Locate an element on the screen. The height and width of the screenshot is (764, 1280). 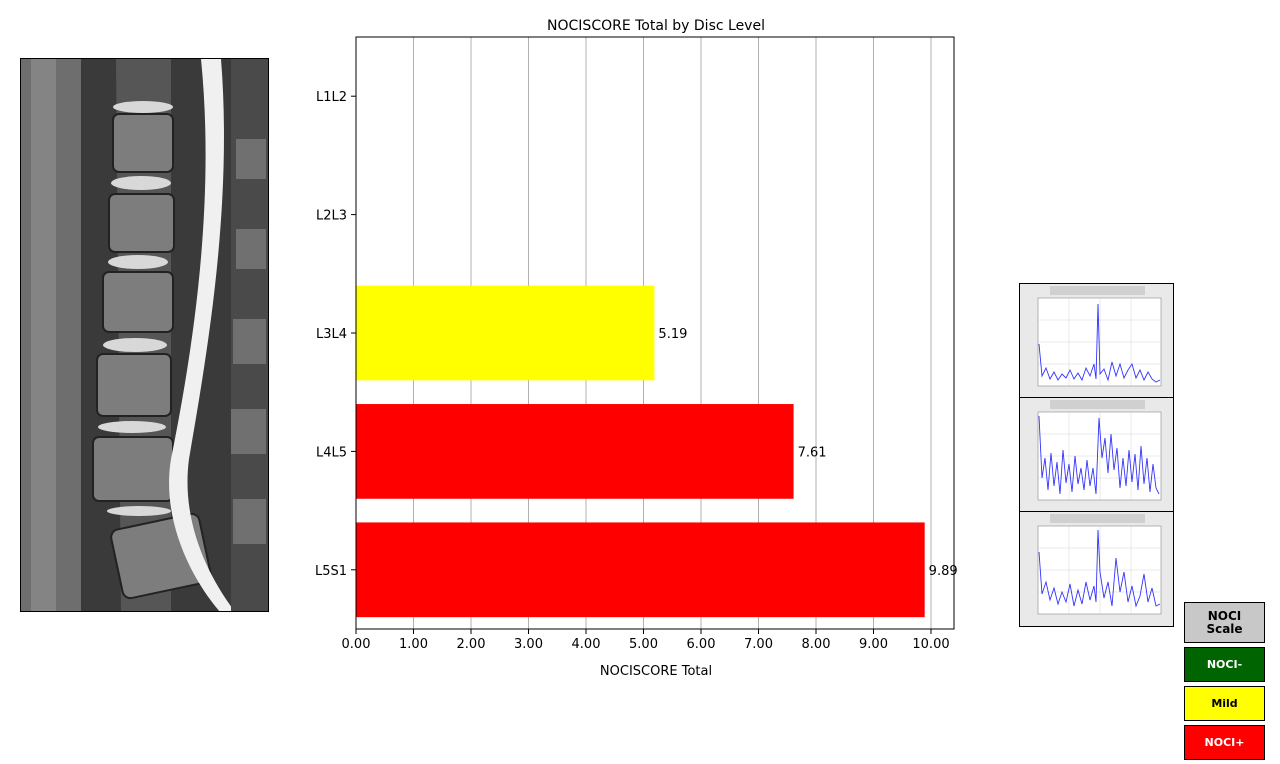
legend-label: NOCI+ is located at coordinates (1224, 742).